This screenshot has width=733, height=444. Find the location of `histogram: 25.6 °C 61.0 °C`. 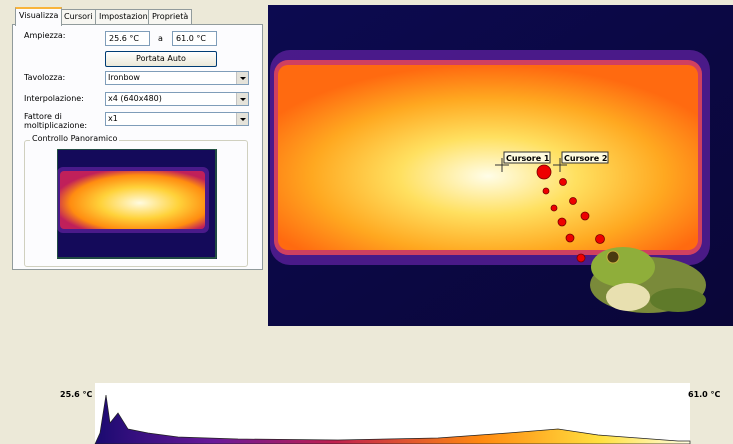

histogram: 25.6 °C 61.0 °C is located at coordinates (385, 413).